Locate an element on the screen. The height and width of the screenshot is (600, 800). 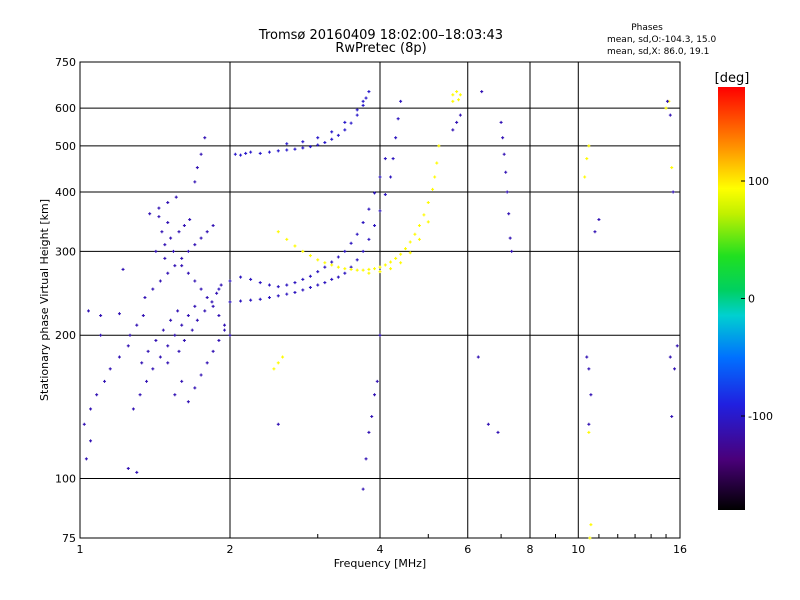
y-tick-label: 100 is located at coordinates (65, 479).